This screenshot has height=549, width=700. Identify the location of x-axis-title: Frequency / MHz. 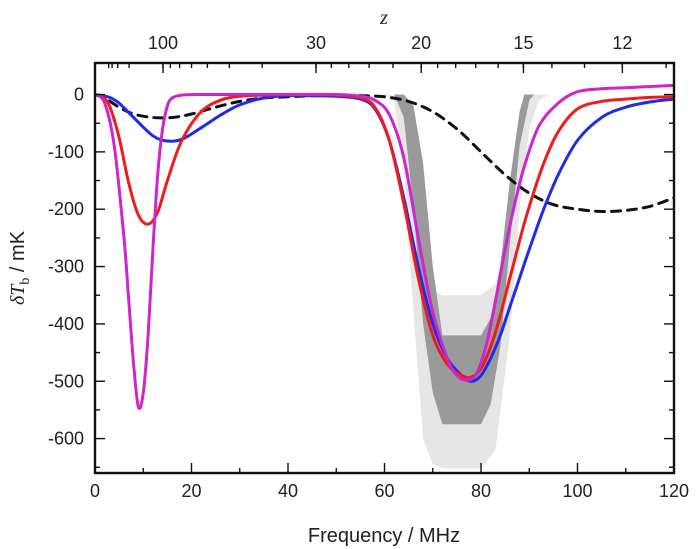
(384, 536).